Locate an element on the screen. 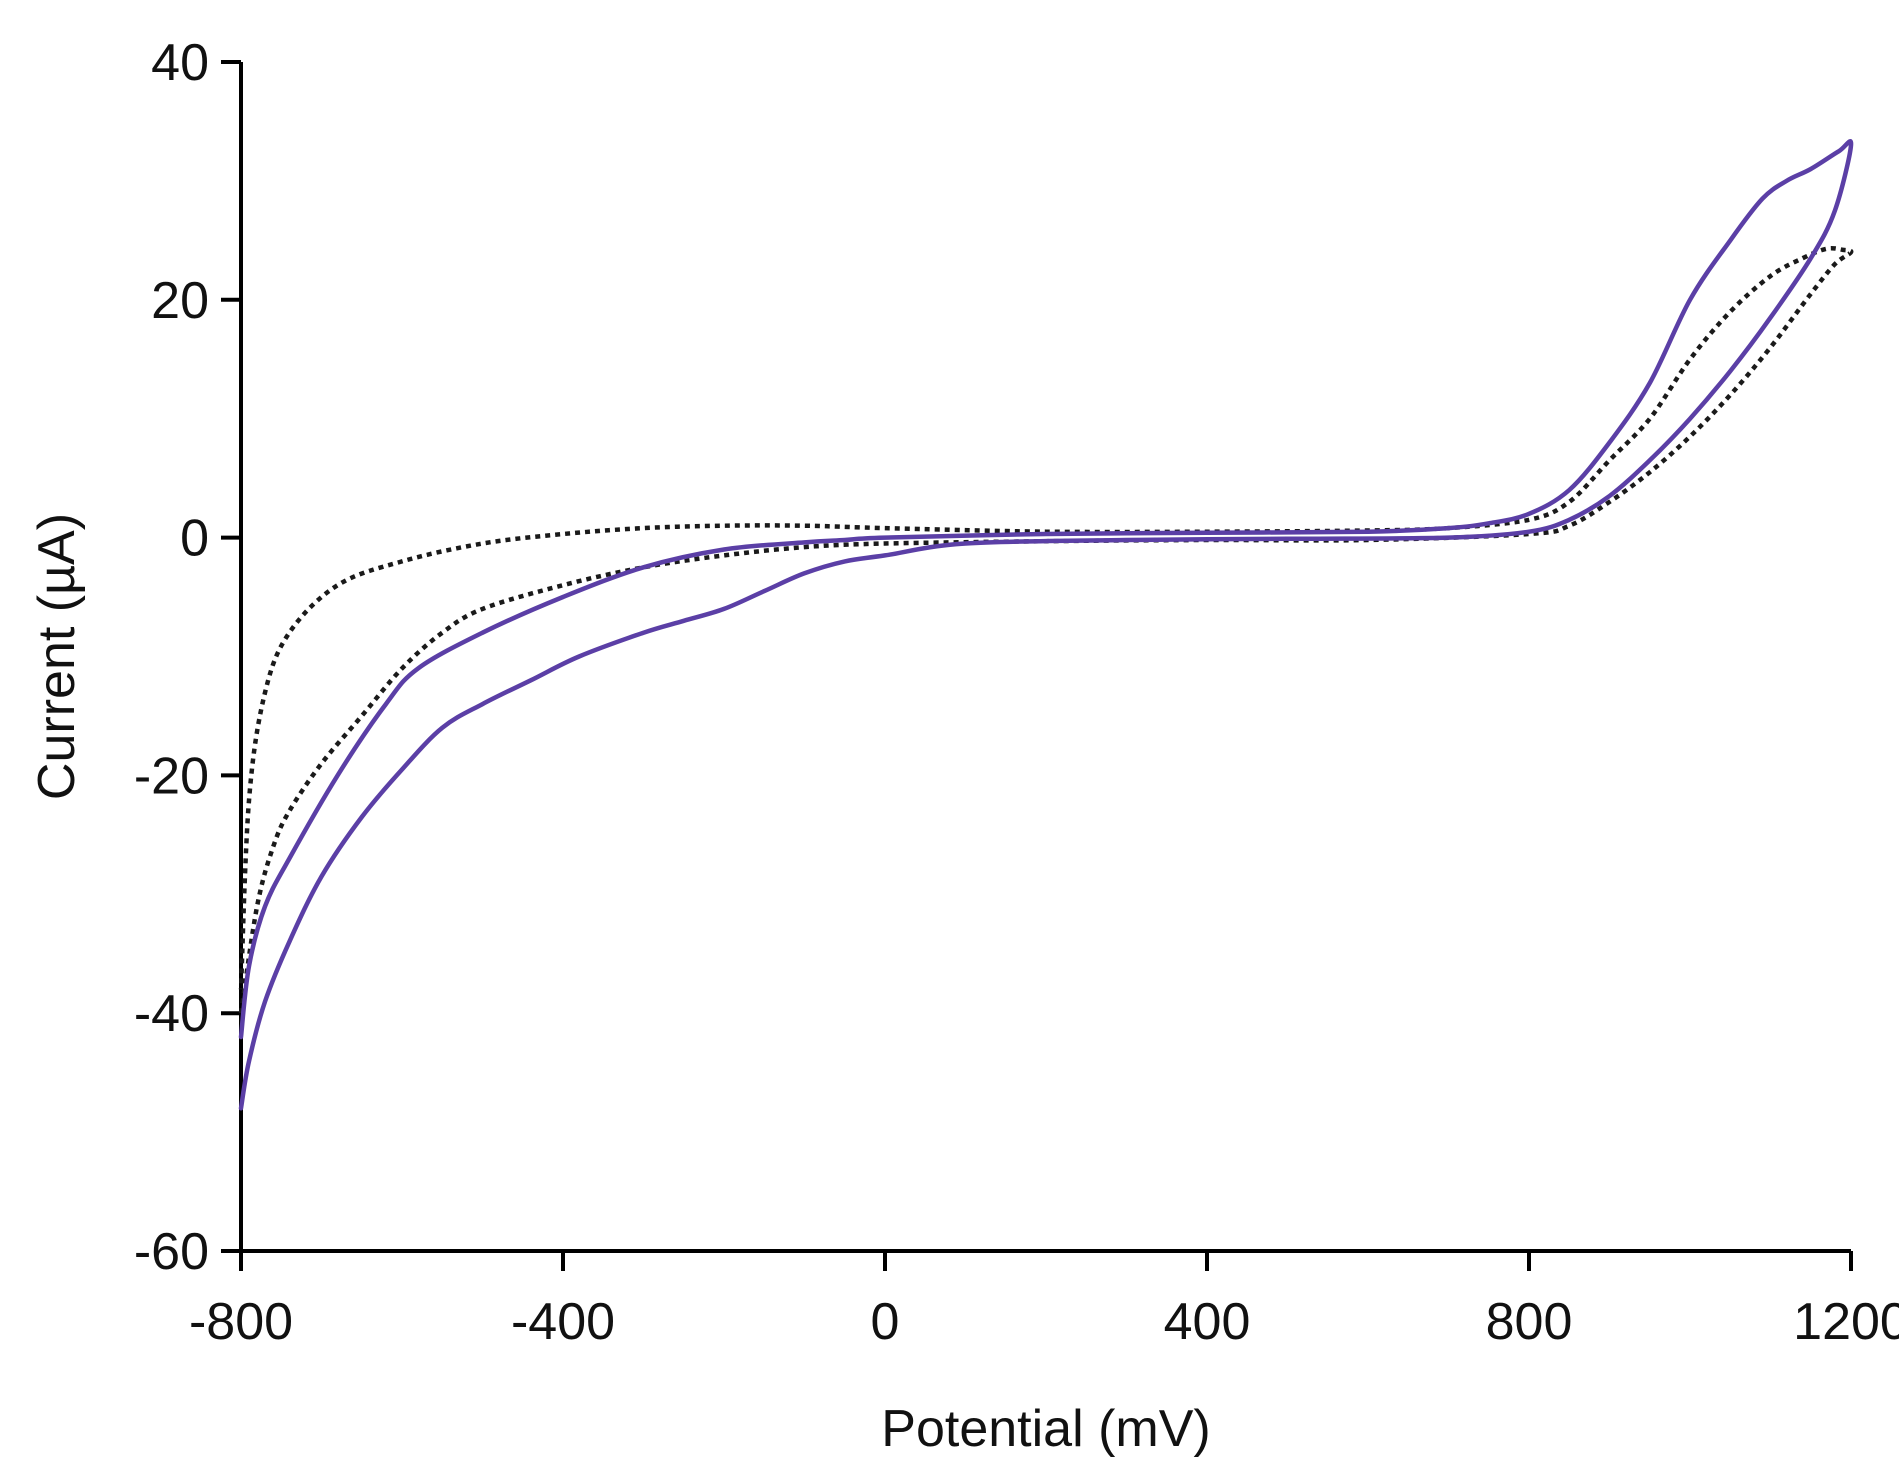  x-ticks is located at coordinates (1046, 1261).